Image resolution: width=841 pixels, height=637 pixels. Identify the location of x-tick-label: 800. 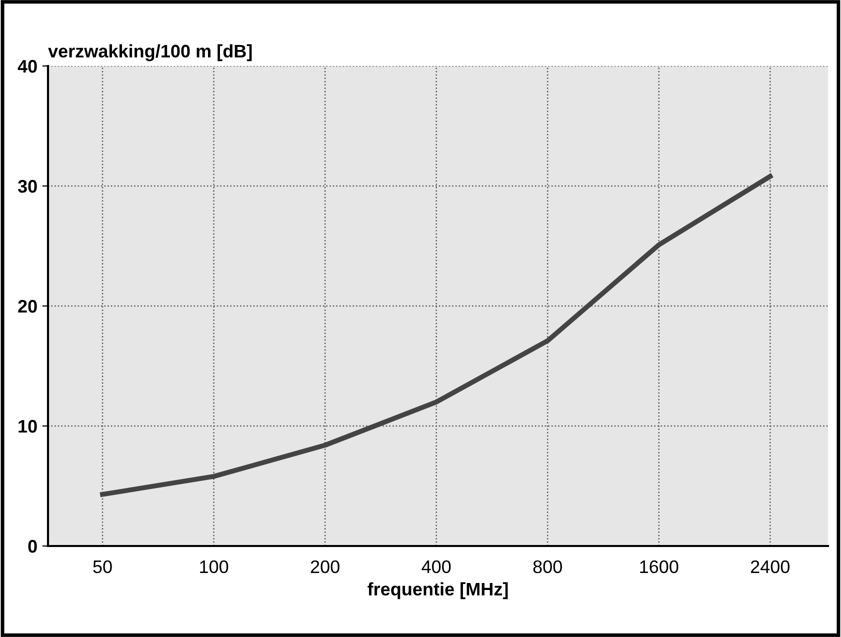
(547, 567).